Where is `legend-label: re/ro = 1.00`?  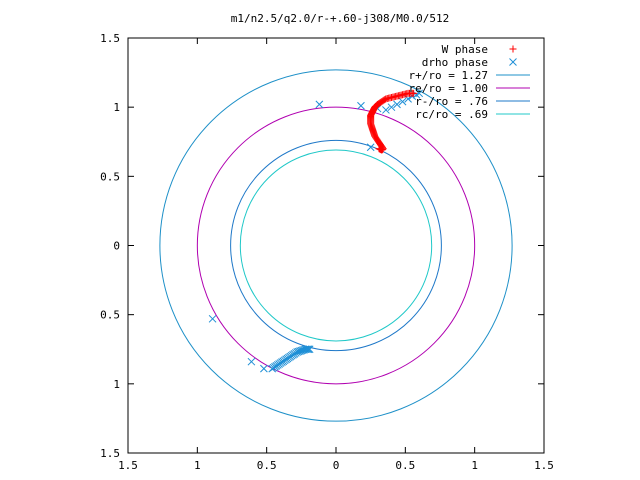 legend-label: re/ro = 1.00 is located at coordinates (448, 88).